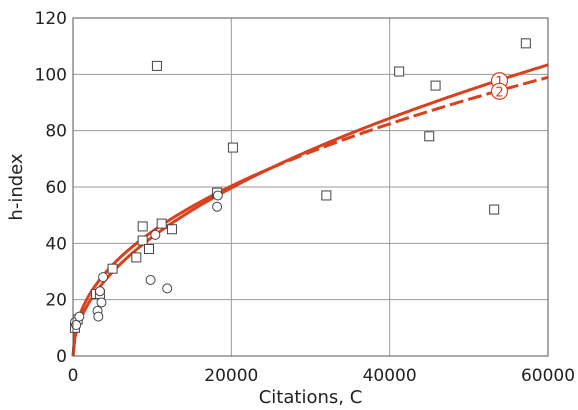  I want to click on y-tick-label: 60, so click(56, 188).